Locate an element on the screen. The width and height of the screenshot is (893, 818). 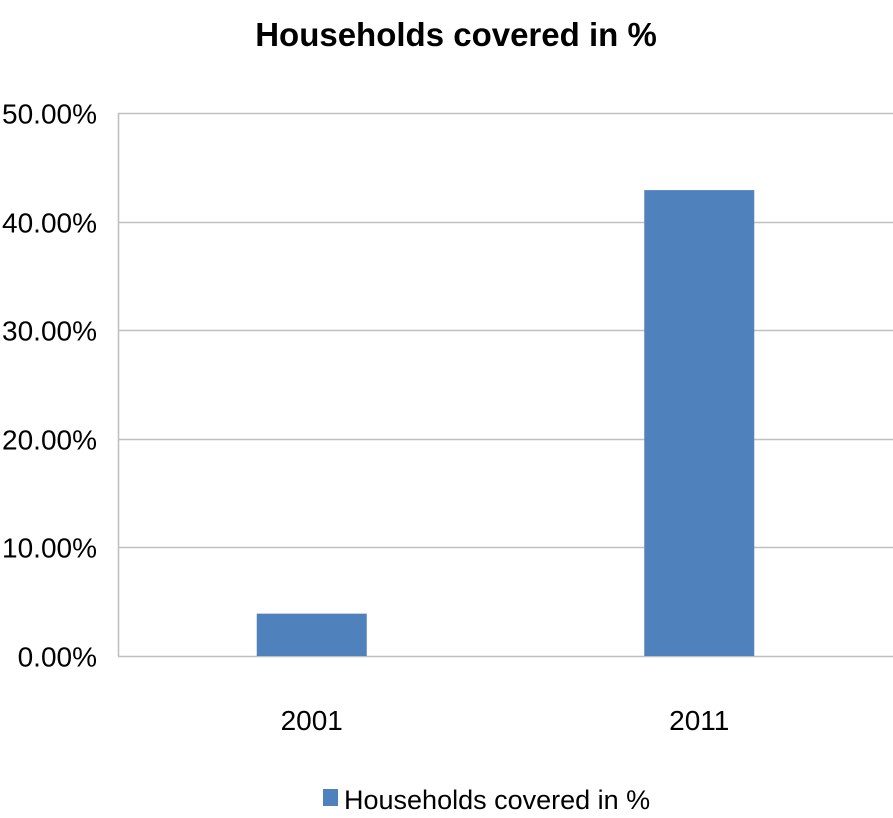
y-tick-label: 0.00% is located at coordinates (57, 657).